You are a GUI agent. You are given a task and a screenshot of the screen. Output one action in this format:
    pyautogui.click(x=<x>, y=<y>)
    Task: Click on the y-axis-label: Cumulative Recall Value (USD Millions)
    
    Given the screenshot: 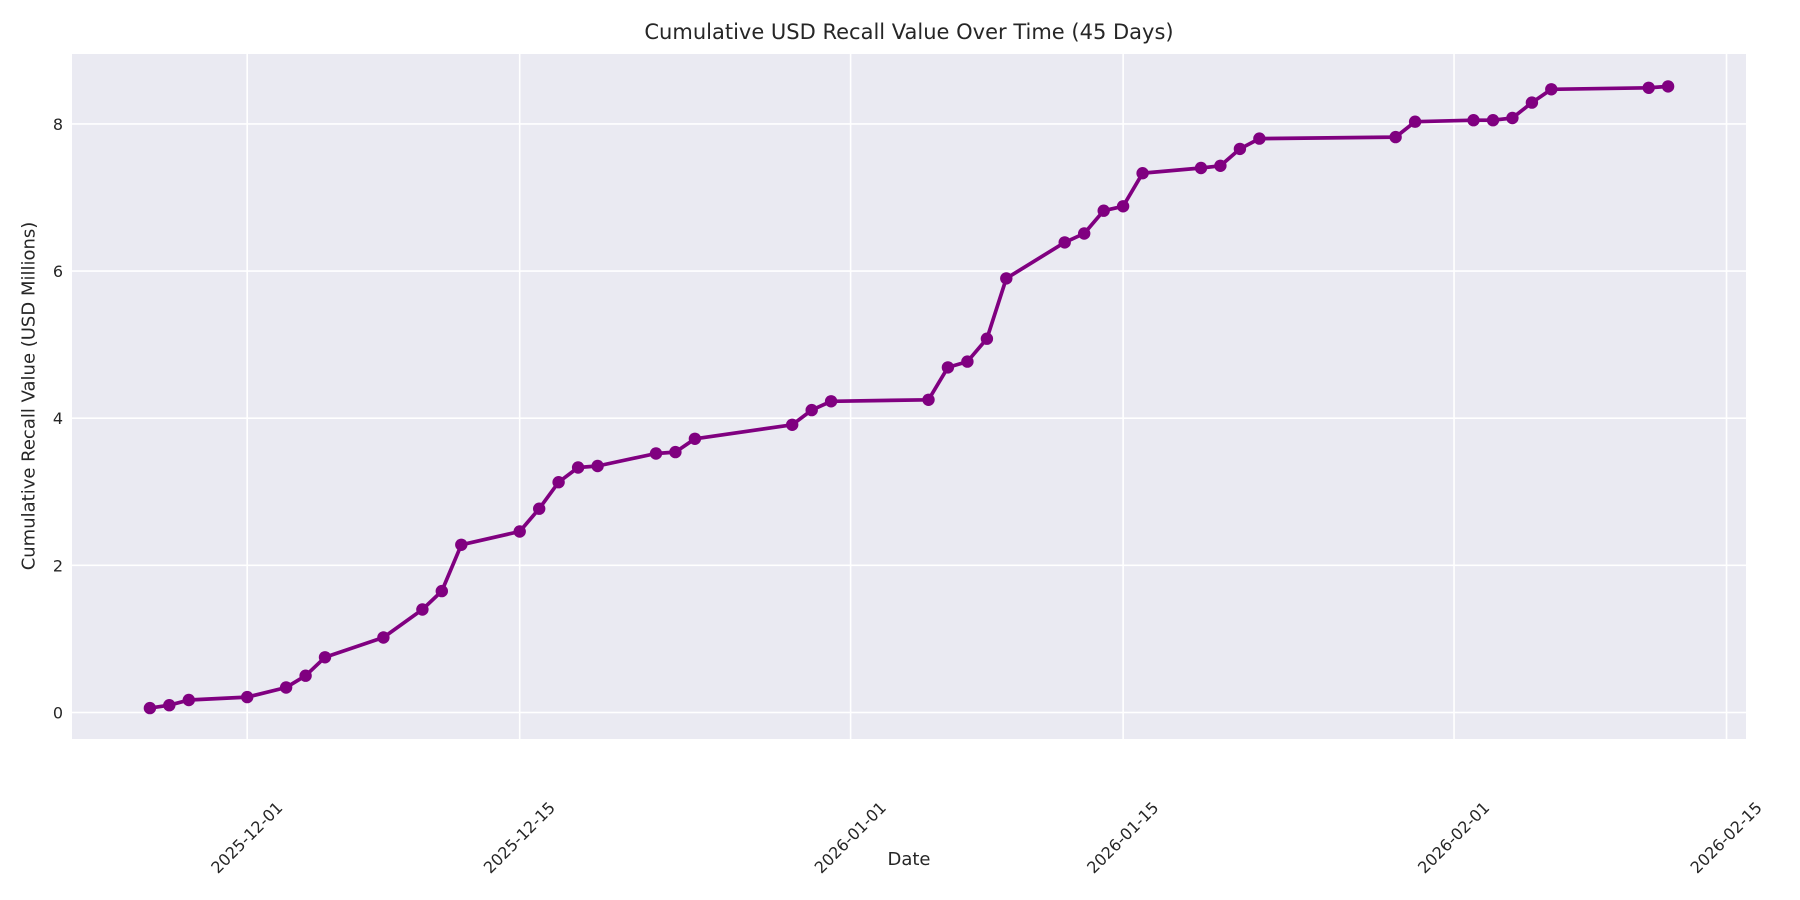 What is the action you would take?
    pyautogui.click(x=29, y=396)
    